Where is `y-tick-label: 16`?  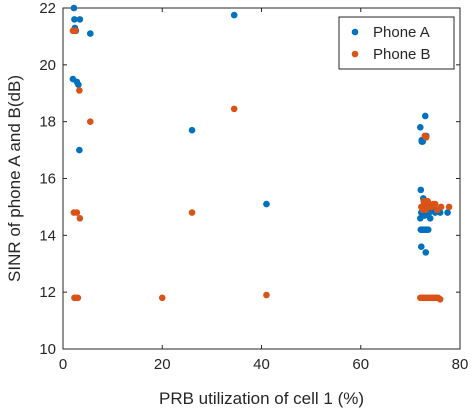
y-tick-label: 16 is located at coordinates (47, 179).